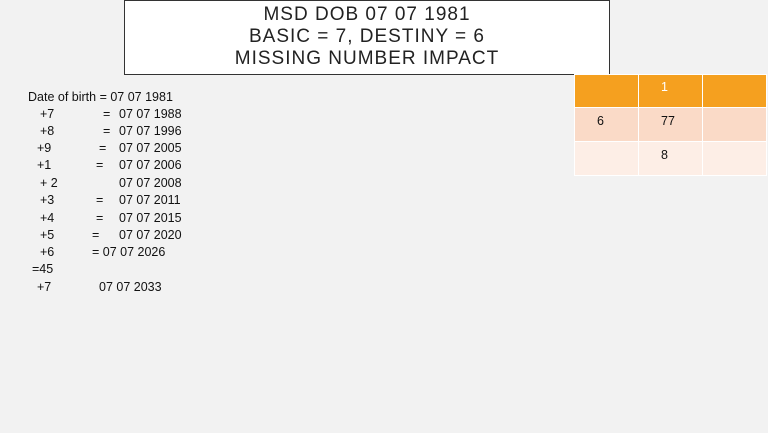  I want to click on text-line: +4, so click(47, 218).